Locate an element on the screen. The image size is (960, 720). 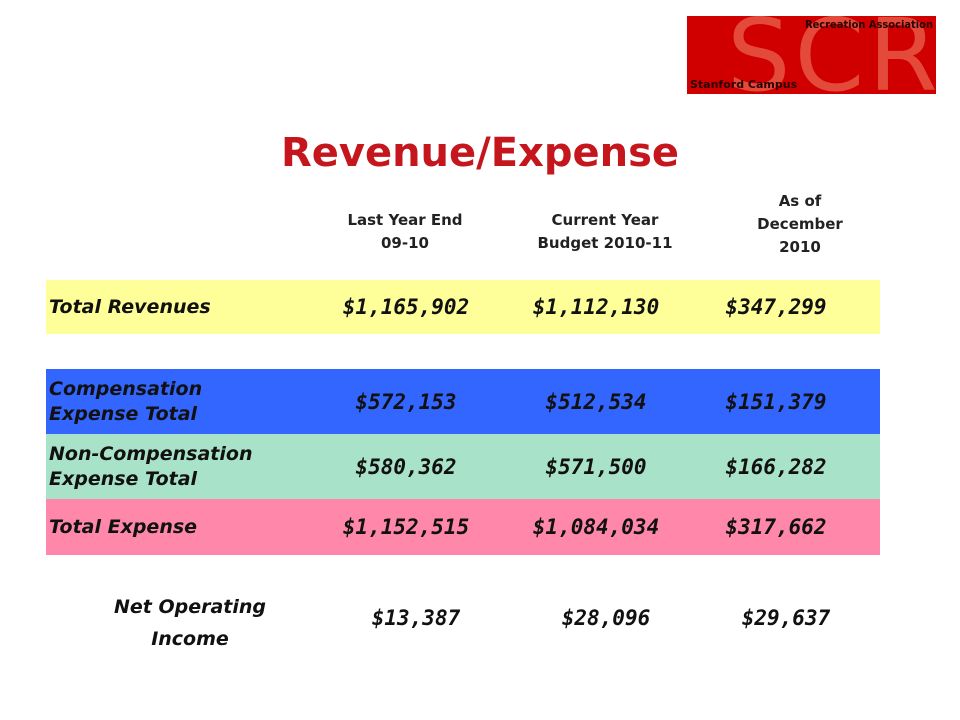
value-last-year: $580,362 is located at coordinates (406, 466).